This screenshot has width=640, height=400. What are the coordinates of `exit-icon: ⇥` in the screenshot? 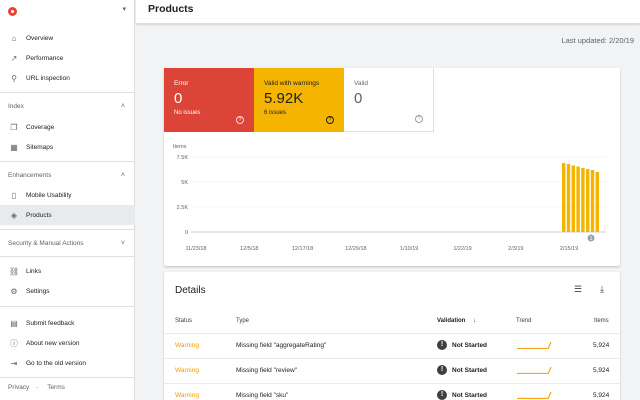 It's located at (14, 363).